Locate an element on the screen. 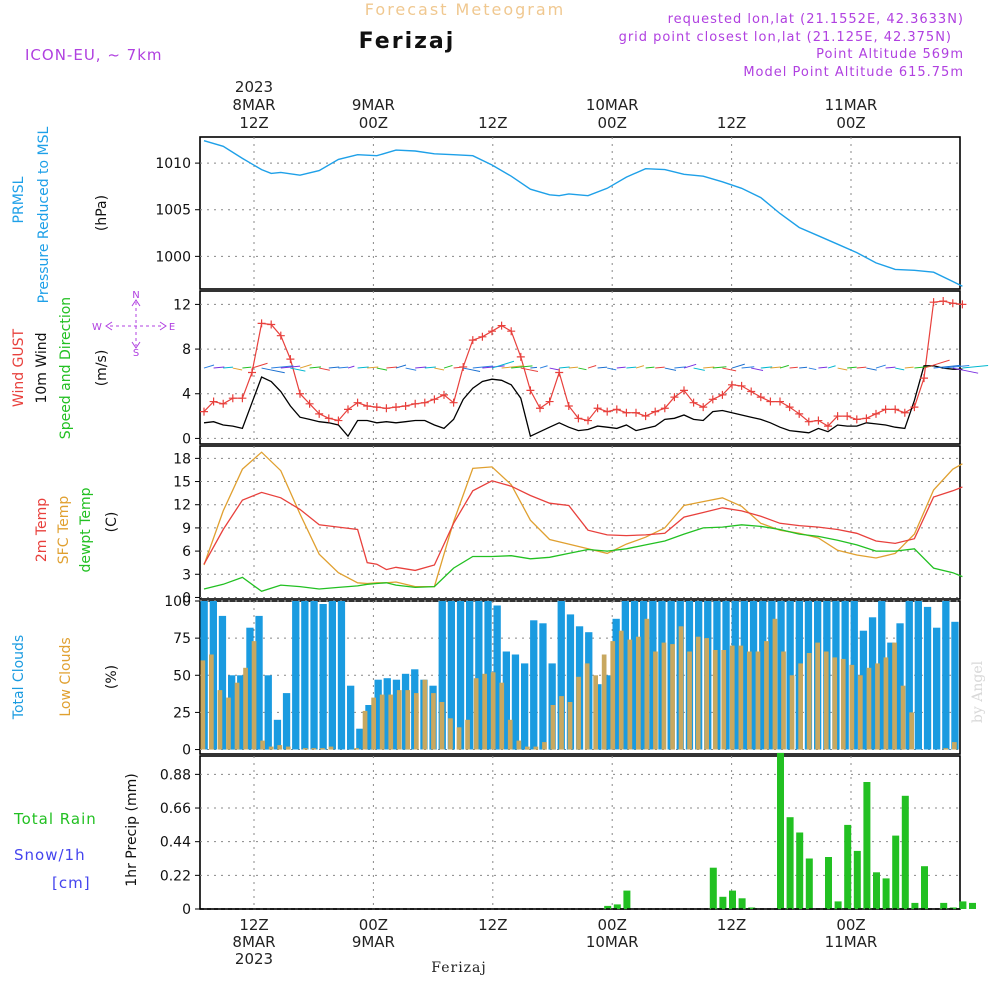 Image resolution: width=1000 pixels, height=1000 pixels. clouds-panel is located at coordinates (579, 675).